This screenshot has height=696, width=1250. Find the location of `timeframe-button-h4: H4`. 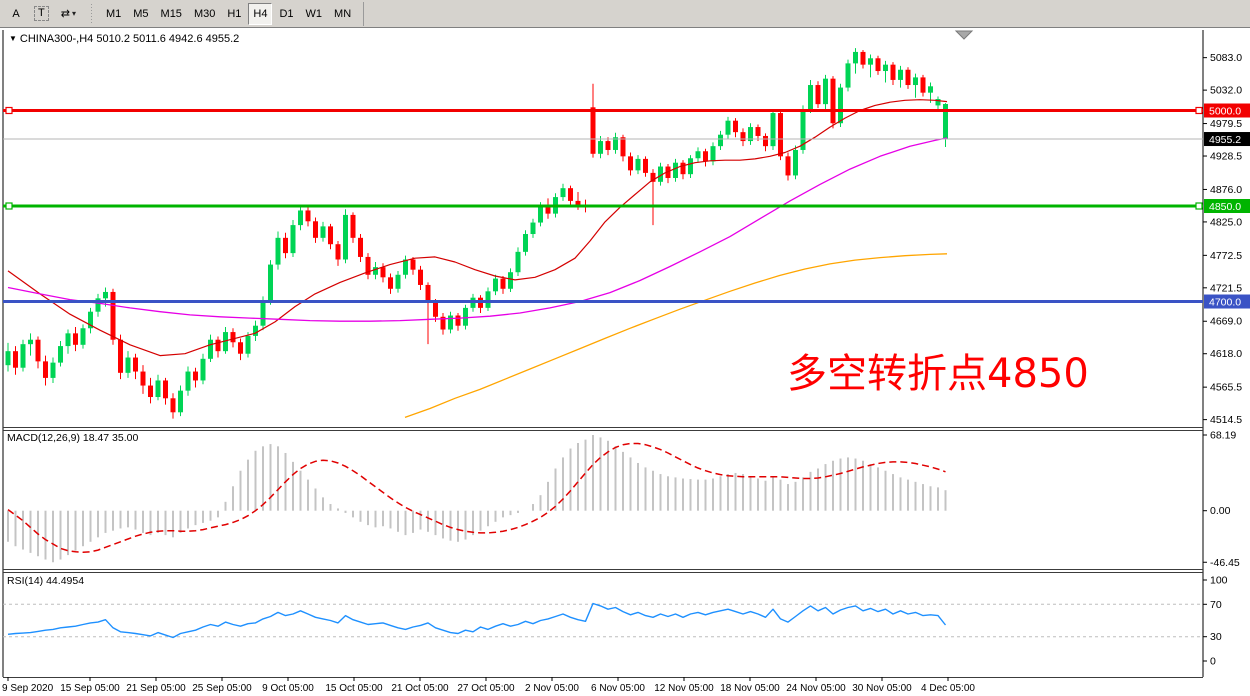

timeframe-button-h4: H4 is located at coordinates (260, 13).